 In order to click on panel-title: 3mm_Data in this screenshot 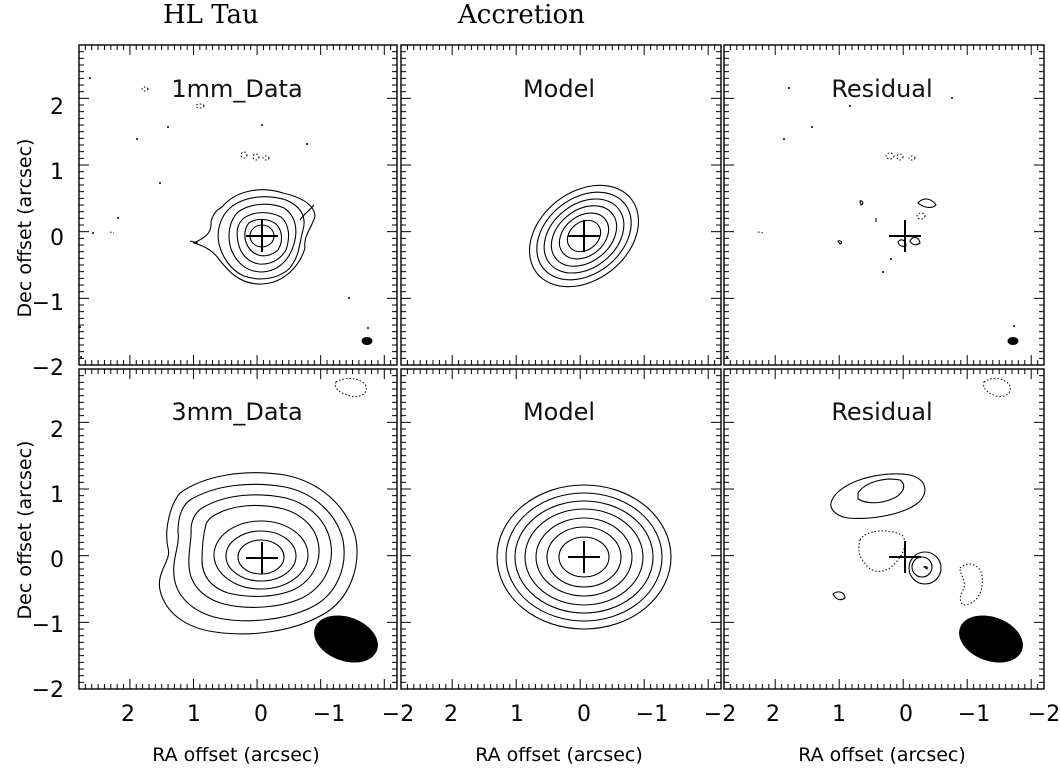, I will do `click(236, 412)`.